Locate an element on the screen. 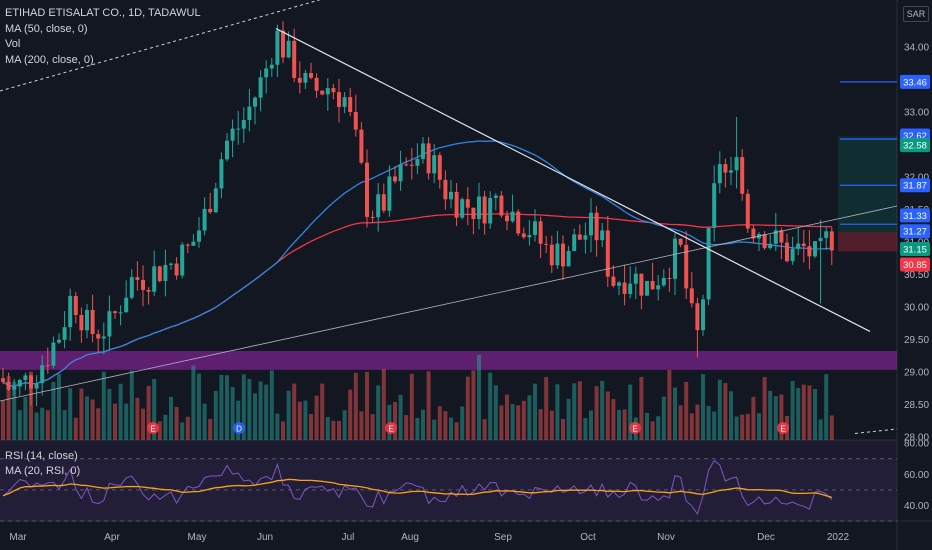 This screenshot has width=932, height=550. rsi-ma-legend-label: MA (20, RSI, 0) is located at coordinates (43, 471).